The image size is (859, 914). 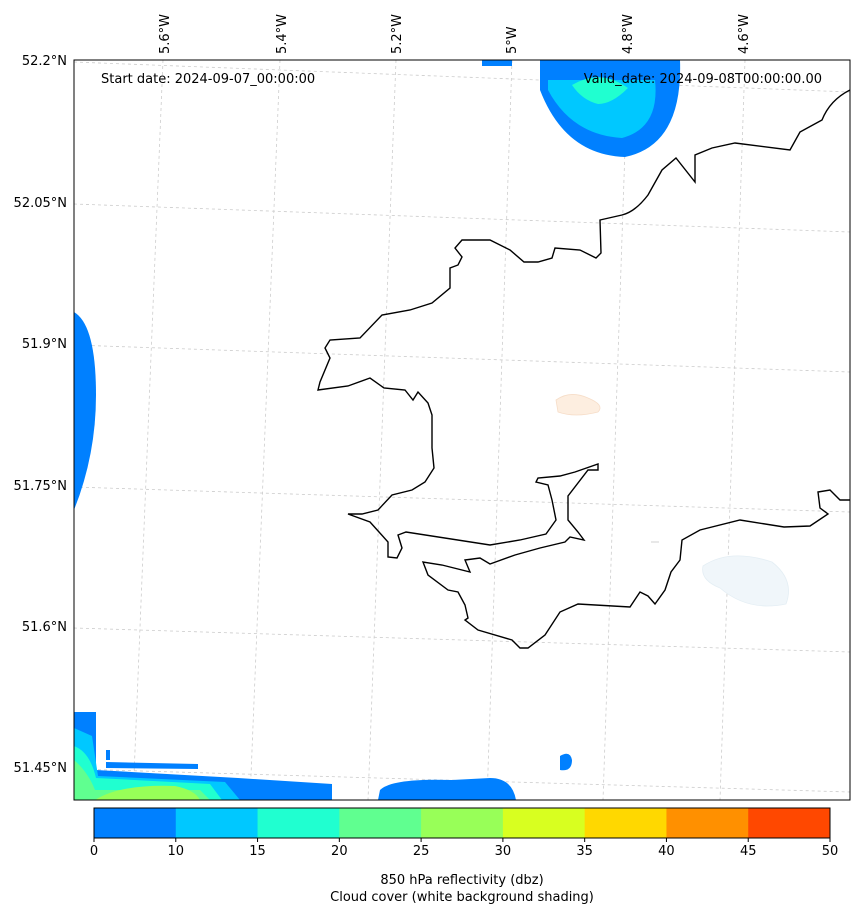 What do you see at coordinates (744, 34) in the screenshot?
I see `lon-tick-label: 4.6°W` at bounding box center [744, 34].